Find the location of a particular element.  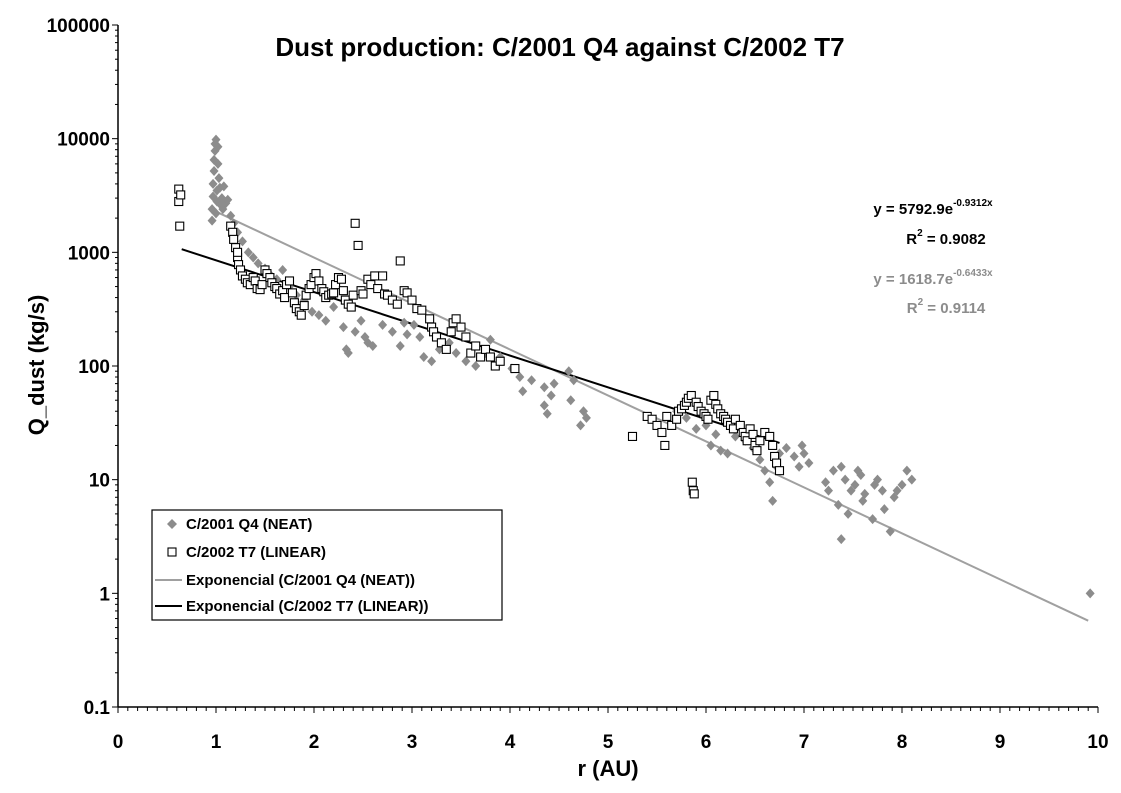

legend-label-neat-fit: Exponencial (C/2001 Q4 (NEAT)) is located at coordinates (300, 580).